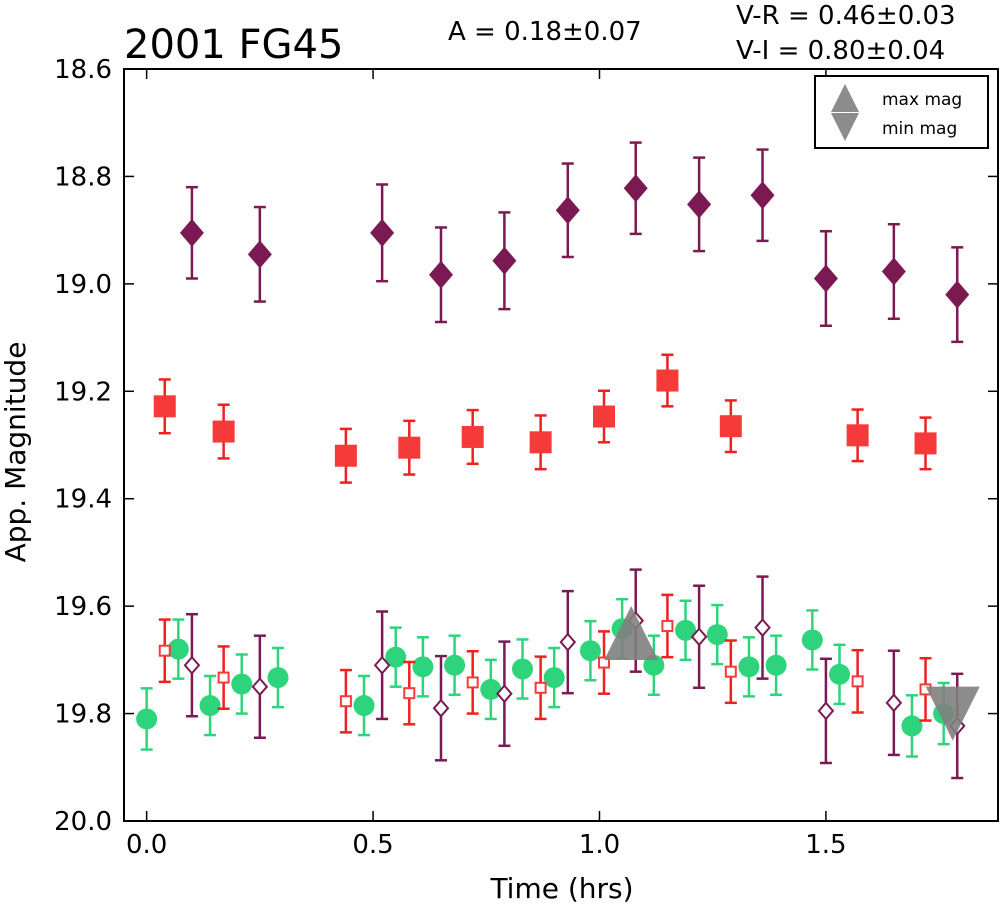  I want to click on legend-label: max mag, so click(922, 100).